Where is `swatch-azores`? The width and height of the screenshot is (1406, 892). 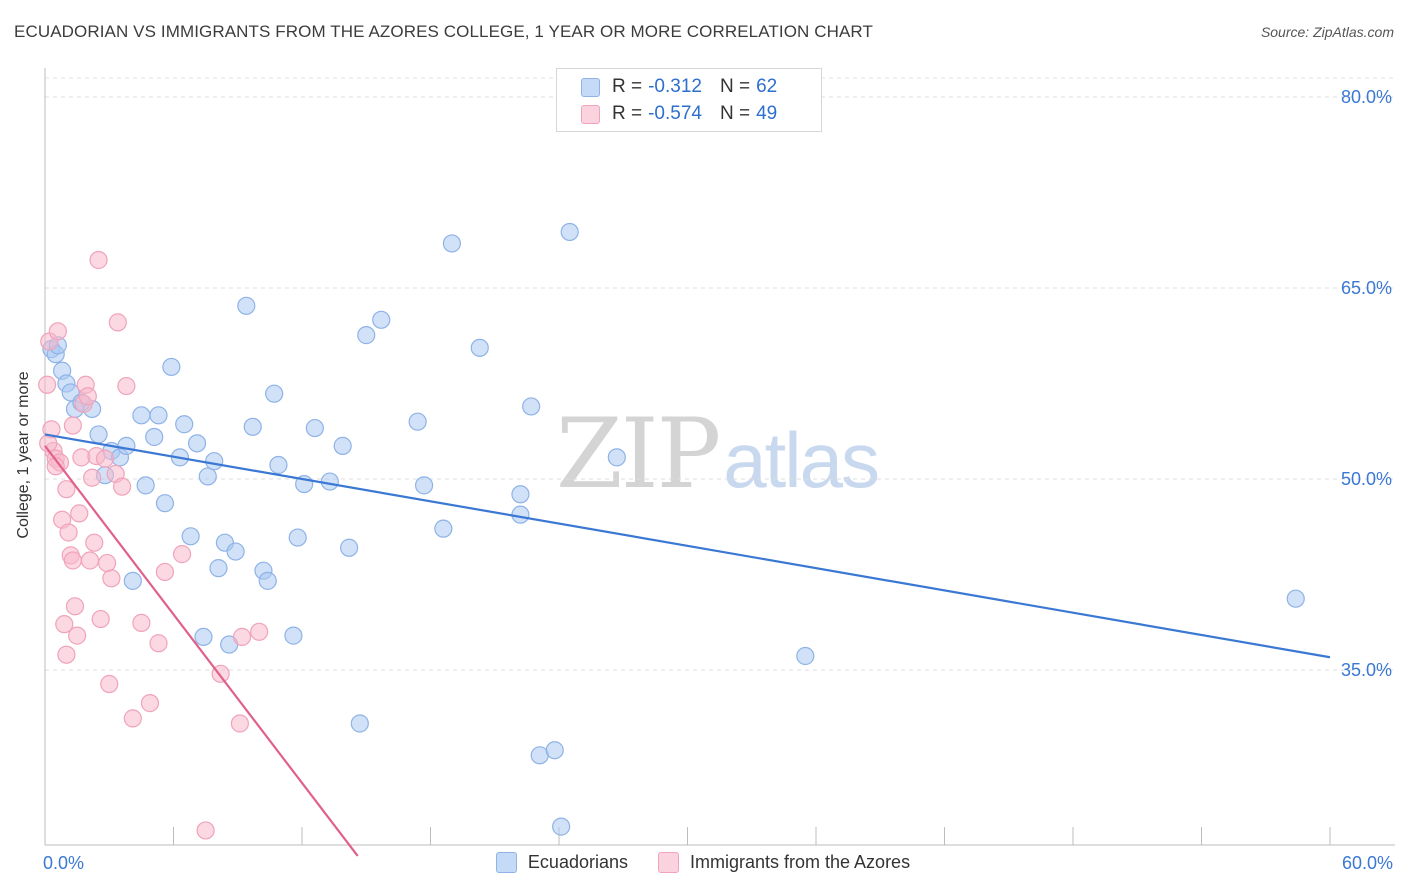
swatch-azores is located at coordinates (590, 114).